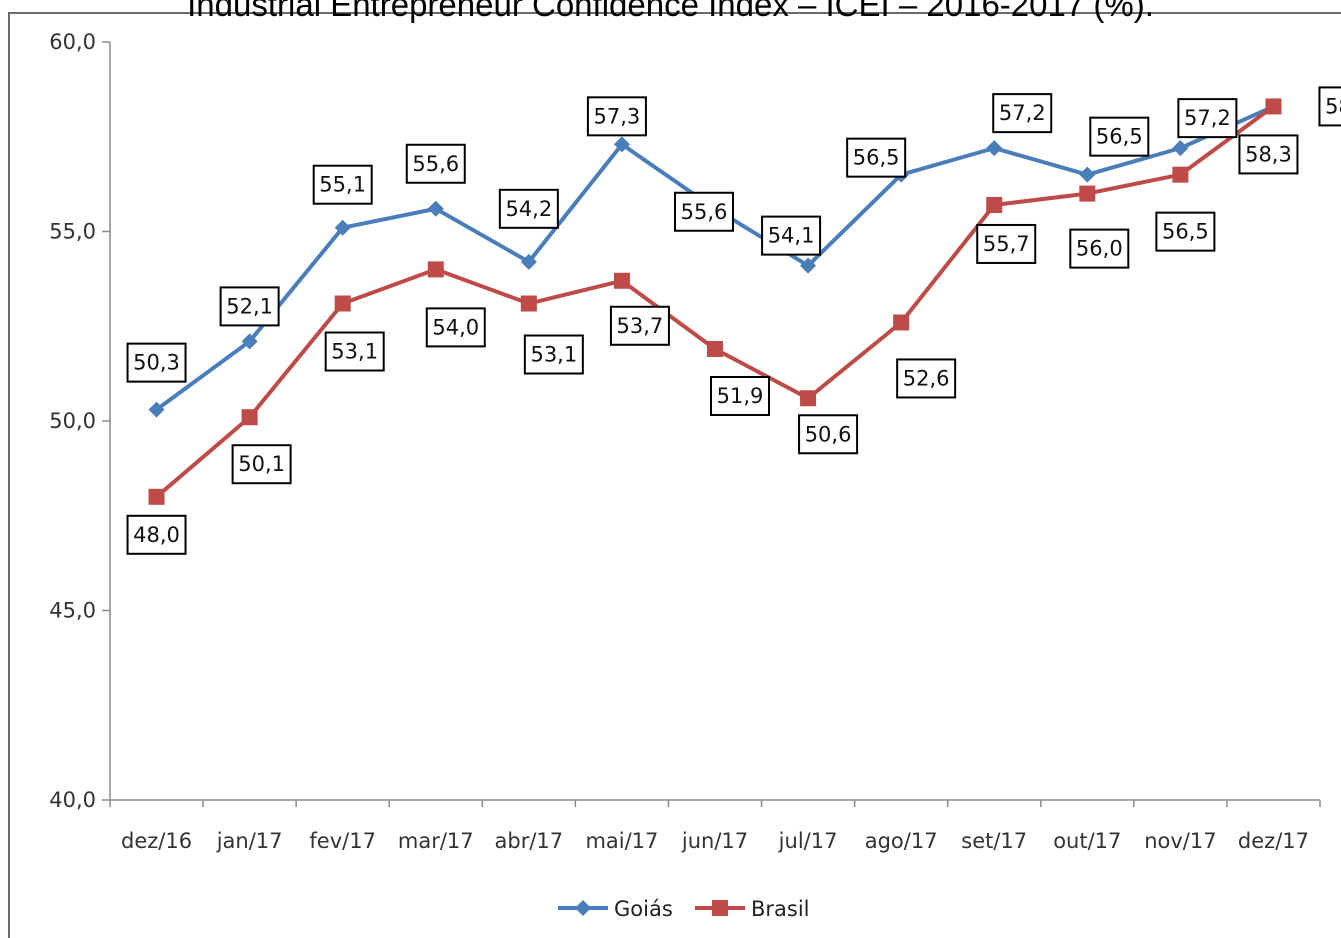 This screenshot has height=938, width=1341. I want to click on x-tick-label: fev/17, so click(342, 841).